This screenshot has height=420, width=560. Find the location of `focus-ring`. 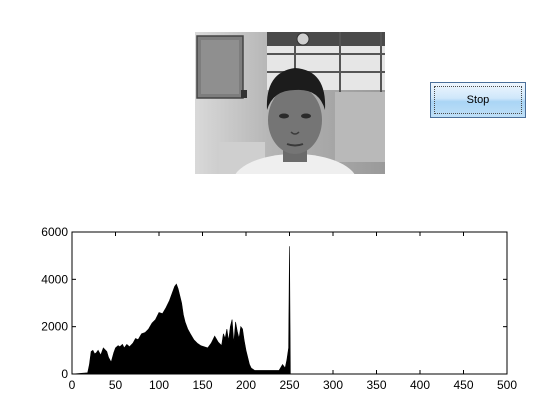

focus-ring is located at coordinates (478, 100).